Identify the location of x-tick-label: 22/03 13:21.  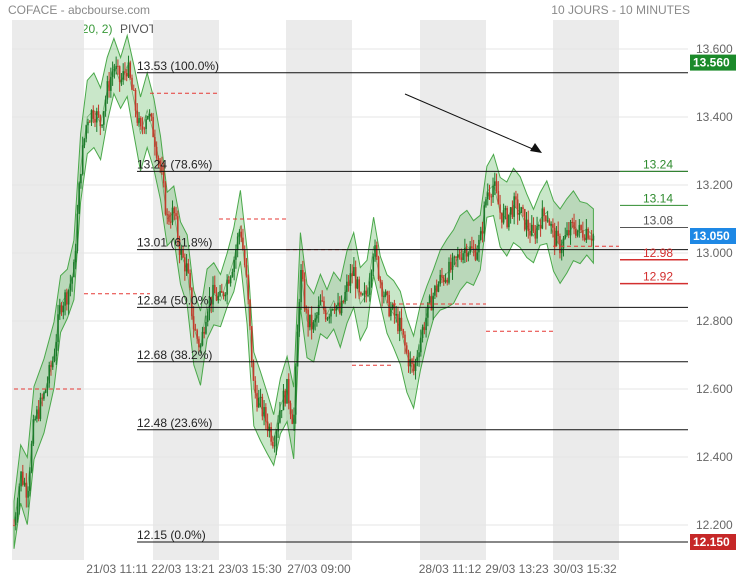
(183, 569).